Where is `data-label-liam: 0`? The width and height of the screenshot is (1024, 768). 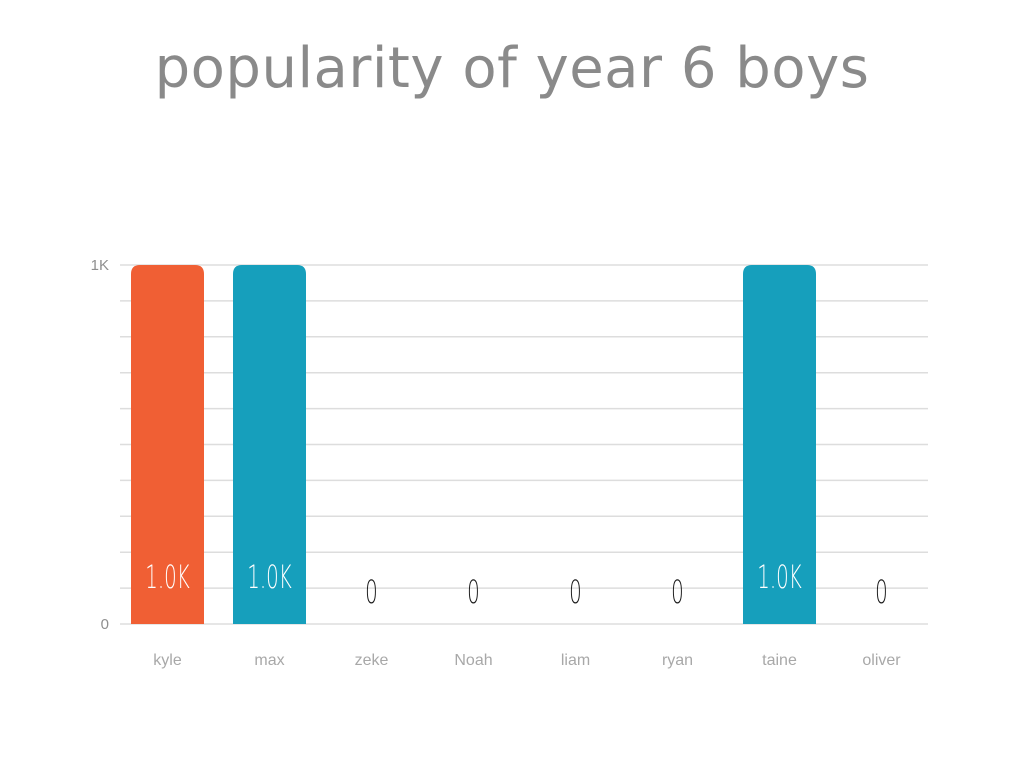 data-label-liam: 0 is located at coordinates (575, 592).